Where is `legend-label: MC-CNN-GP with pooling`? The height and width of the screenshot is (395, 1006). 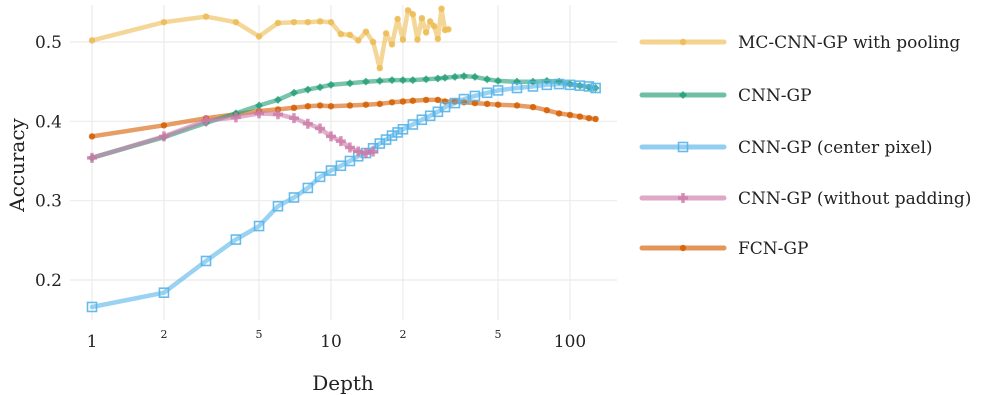 legend-label: MC-CNN-GP with pooling is located at coordinates (849, 43).